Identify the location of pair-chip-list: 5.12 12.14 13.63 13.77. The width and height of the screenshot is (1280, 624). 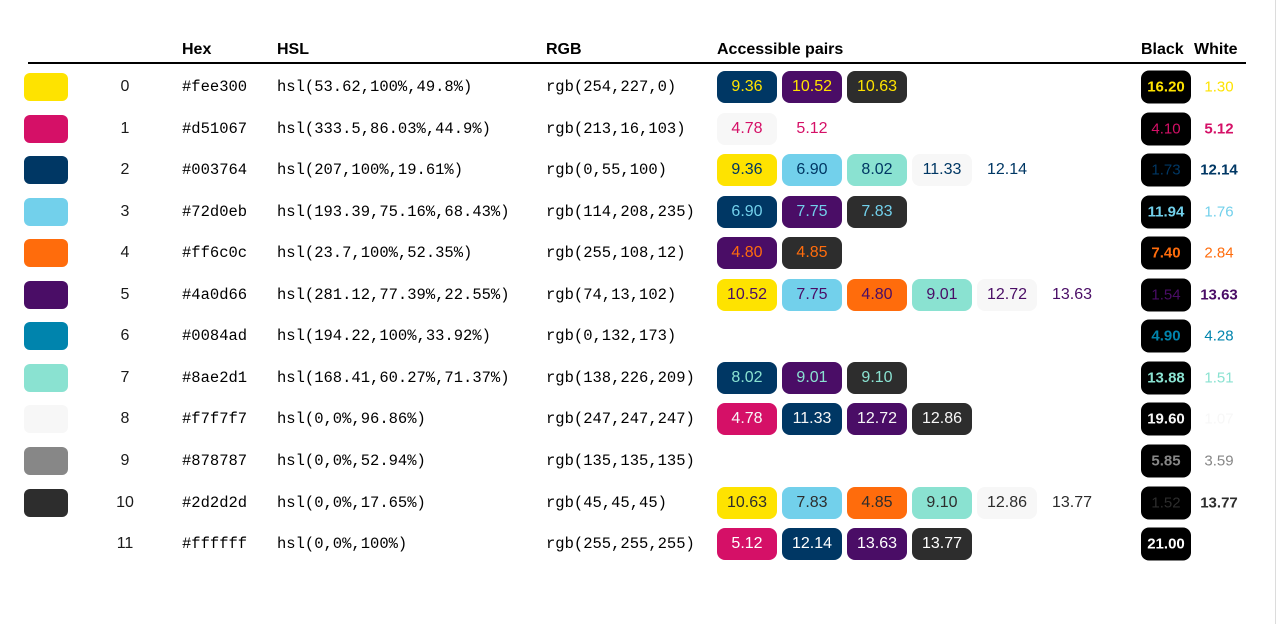
(844, 544).